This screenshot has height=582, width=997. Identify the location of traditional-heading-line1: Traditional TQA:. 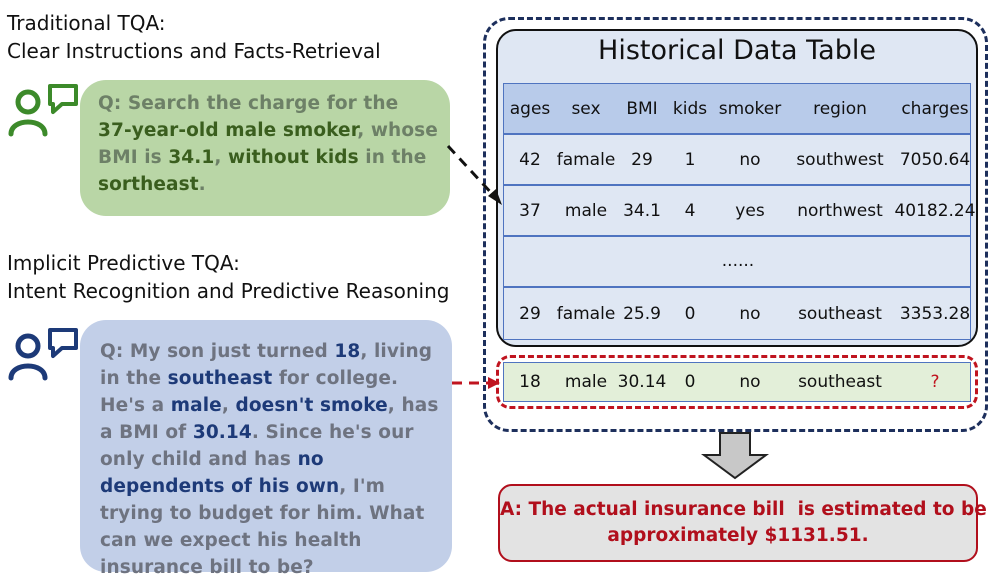
(86, 23).